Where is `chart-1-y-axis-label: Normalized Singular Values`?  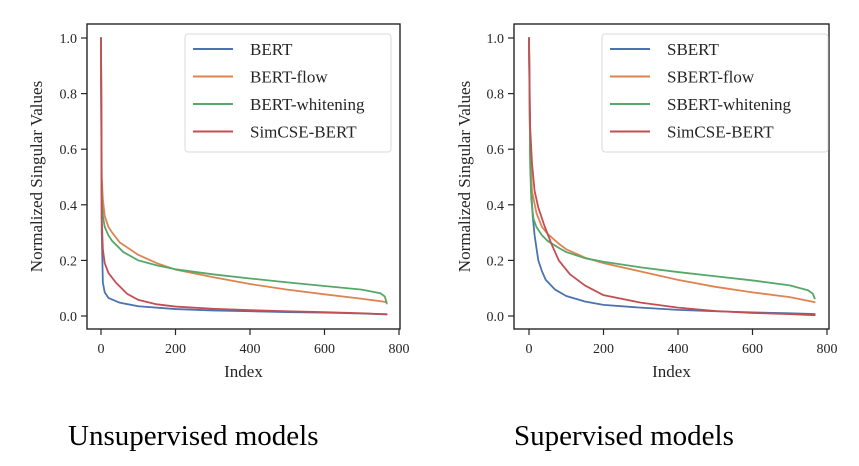
chart-1-y-axis-label: Normalized Singular Values is located at coordinates (36, 176).